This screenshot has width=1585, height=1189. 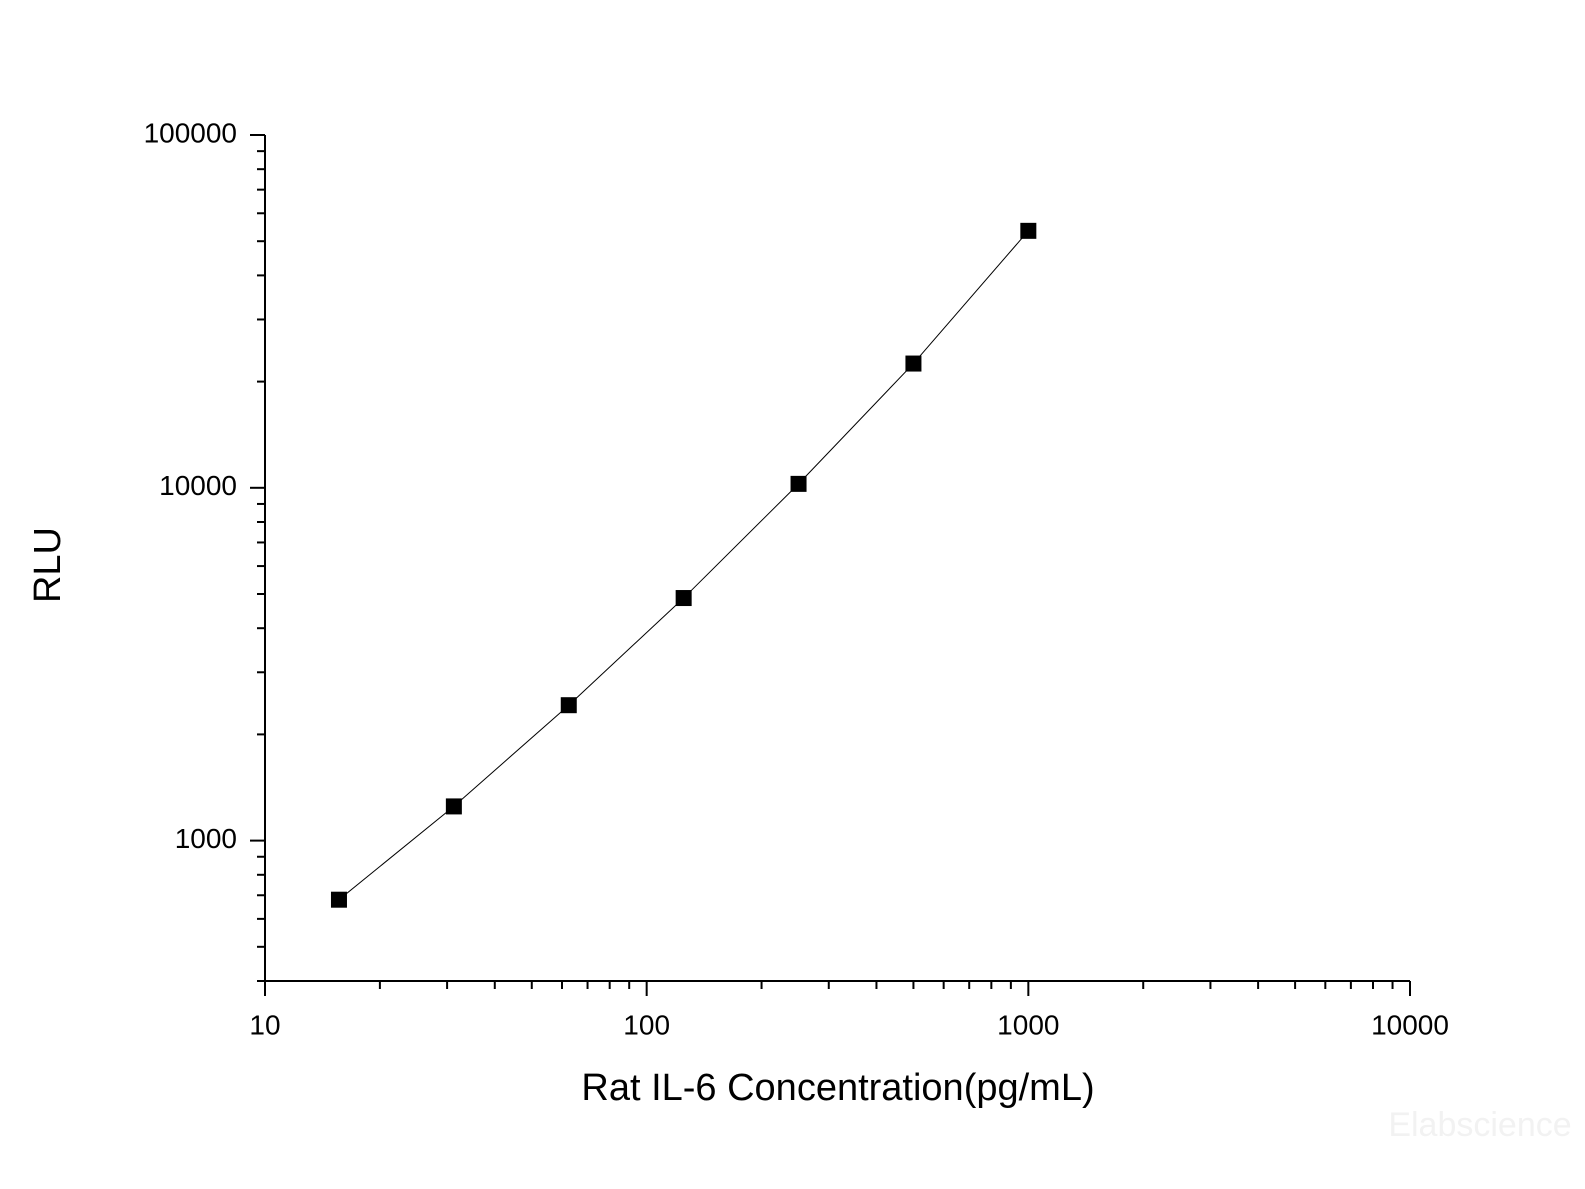 I want to click on x-tick-label: 1000, so click(x=1028, y=1024).